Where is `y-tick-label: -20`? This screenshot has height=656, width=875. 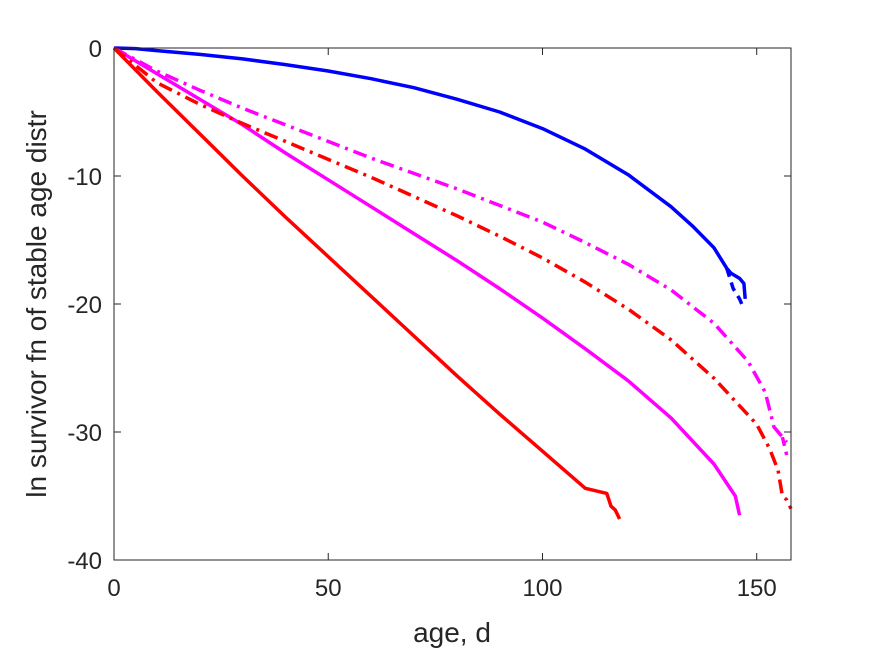
y-tick-label: -20 is located at coordinates (84, 305).